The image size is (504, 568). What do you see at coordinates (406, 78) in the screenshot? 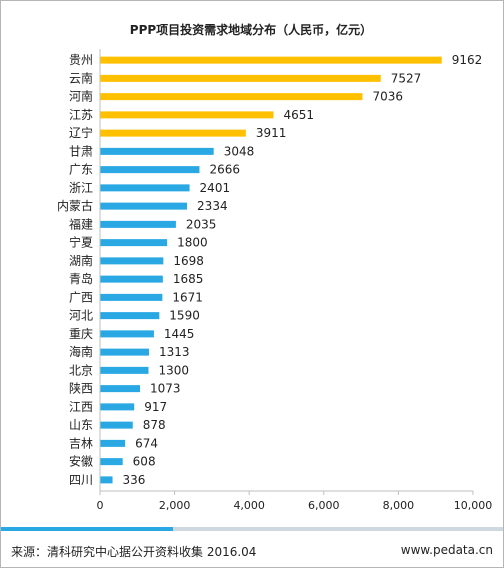
I see `data-label: 7527` at bounding box center [406, 78].